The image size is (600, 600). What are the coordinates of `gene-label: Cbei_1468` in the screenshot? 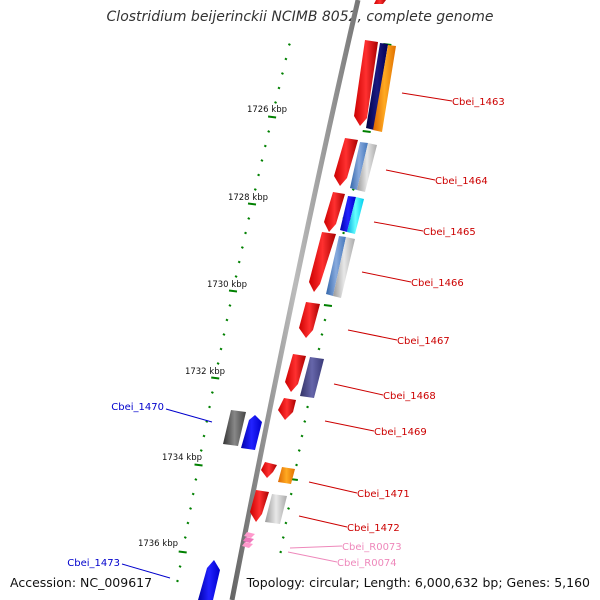 It's located at (409, 396).